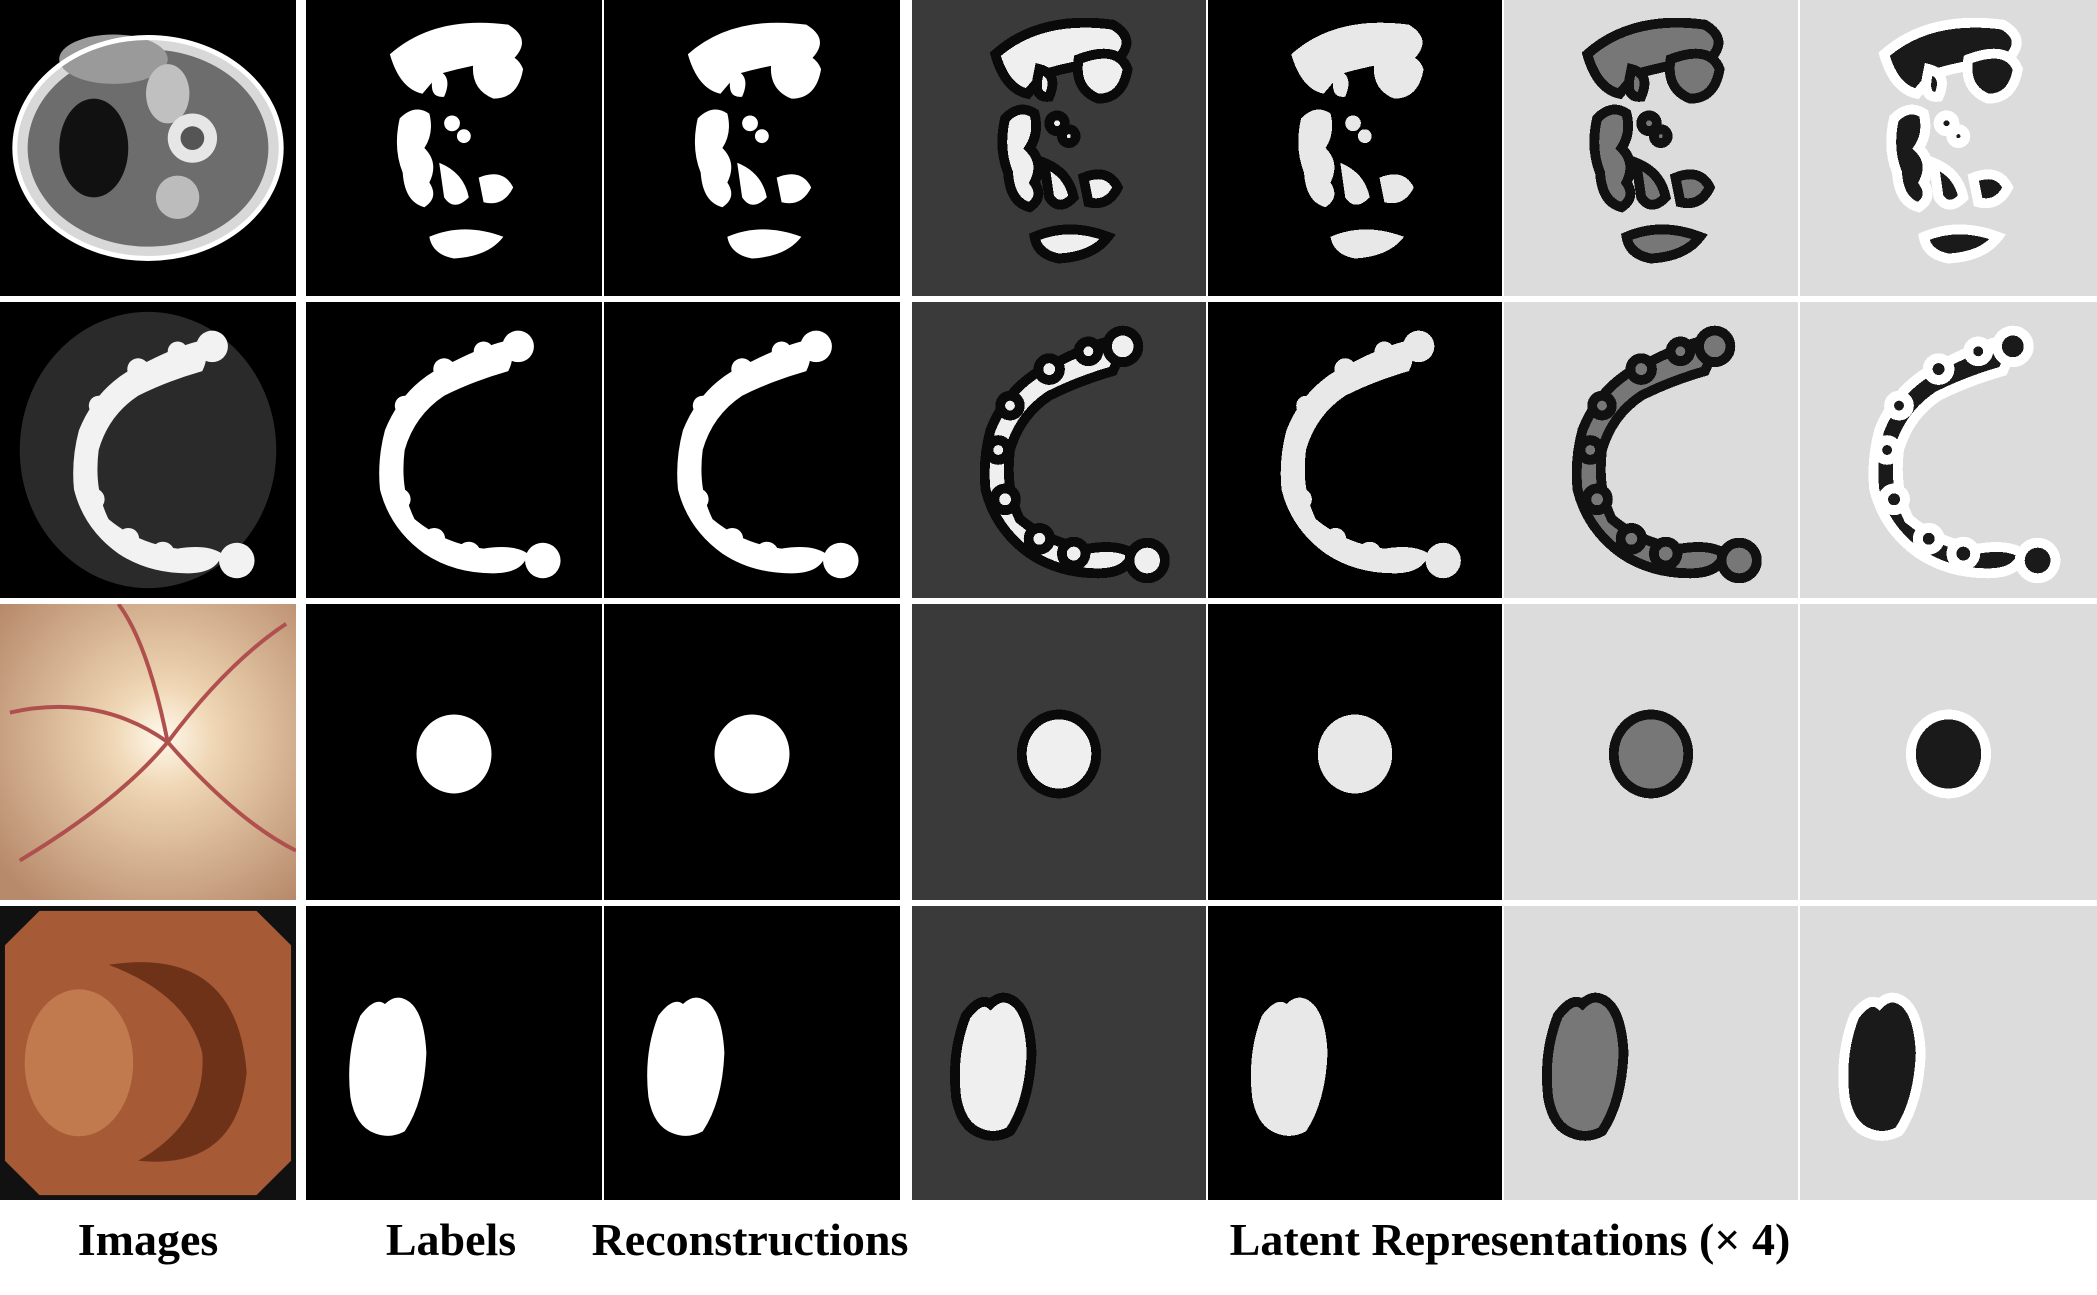 The image size is (2097, 1295). I want to click on latent-2-fundus, so click(1355, 752).